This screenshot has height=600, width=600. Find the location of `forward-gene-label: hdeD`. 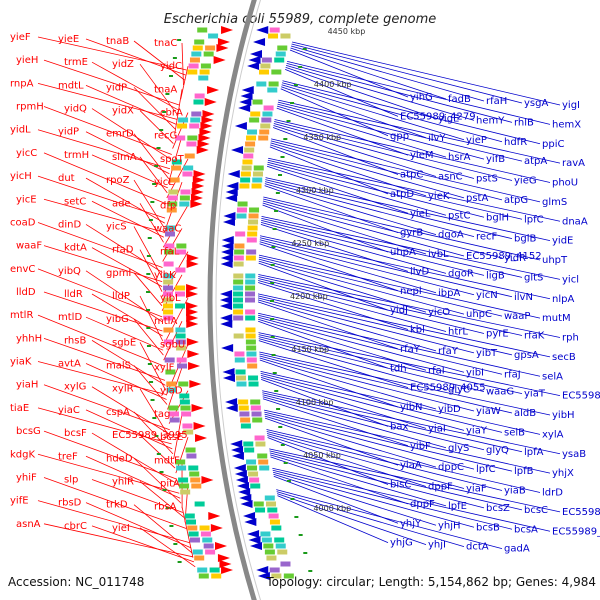

forward-gene-label: hdeD is located at coordinates (119, 458).